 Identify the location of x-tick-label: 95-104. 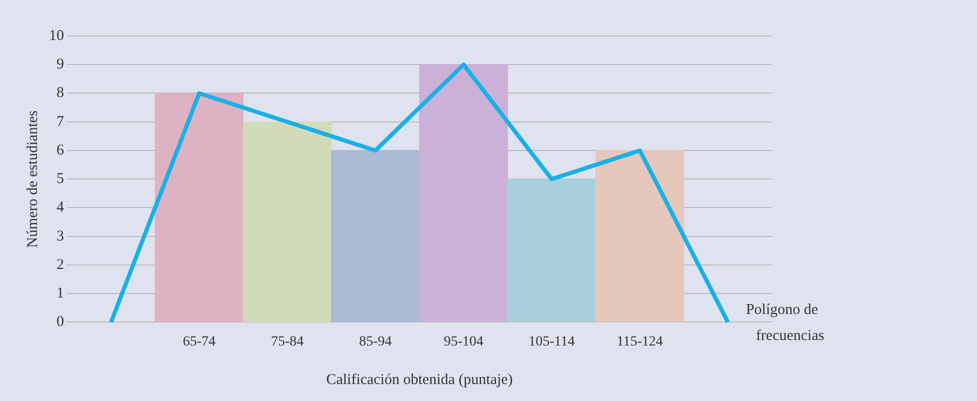
(464, 342).